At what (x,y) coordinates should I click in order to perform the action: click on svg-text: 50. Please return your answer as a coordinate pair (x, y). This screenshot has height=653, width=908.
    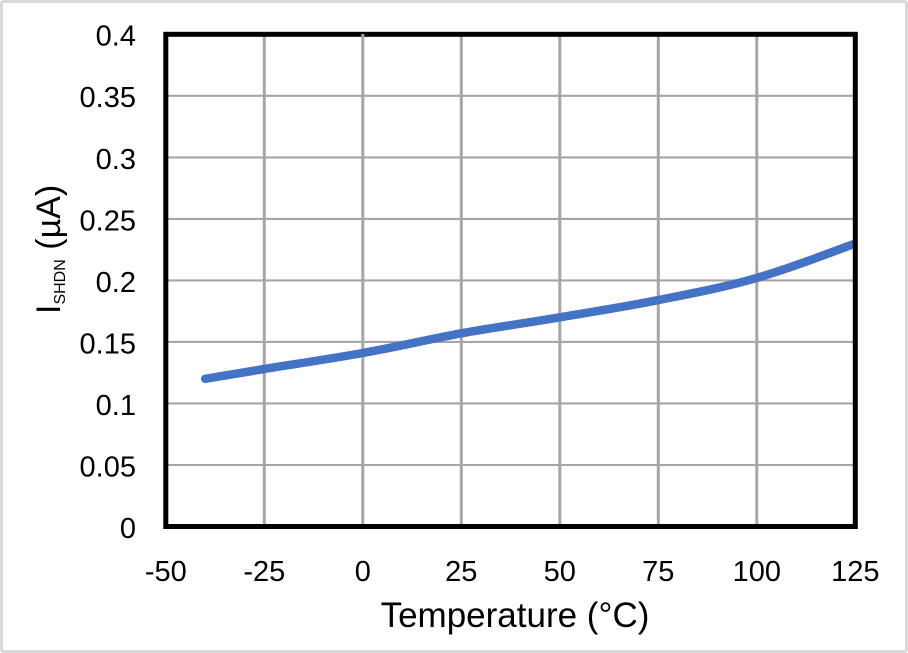
    Looking at the image, I should click on (560, 572).